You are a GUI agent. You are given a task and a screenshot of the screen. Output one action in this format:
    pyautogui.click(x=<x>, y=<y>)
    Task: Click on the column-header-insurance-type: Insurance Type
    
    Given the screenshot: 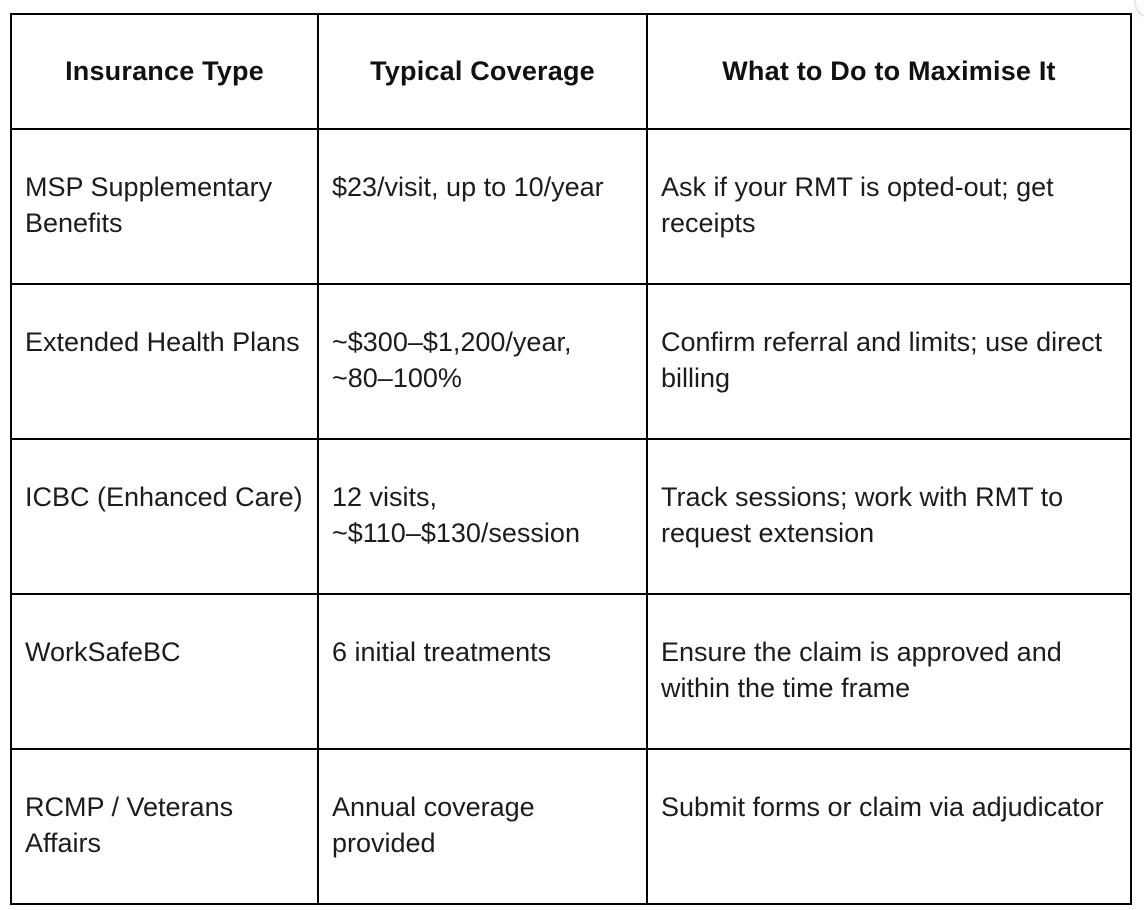 What is the action you would take?
    pyautogui.click(x=164, y=71)
    